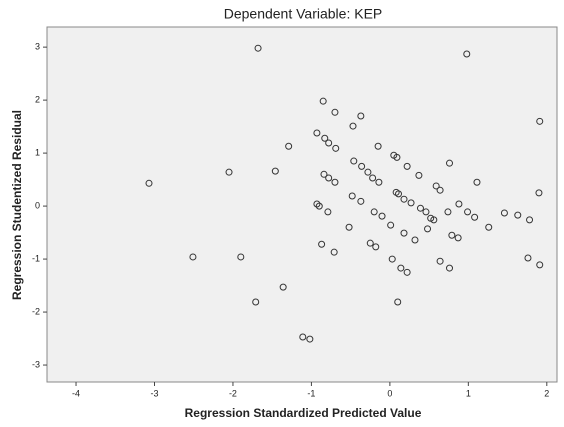 The image size is (564, 427). What do you see at coordinates (303, 413) in the screenshot?
I see `x-axis-label: Regression Standardized Predicted Value` at bounding box center [303, 413].